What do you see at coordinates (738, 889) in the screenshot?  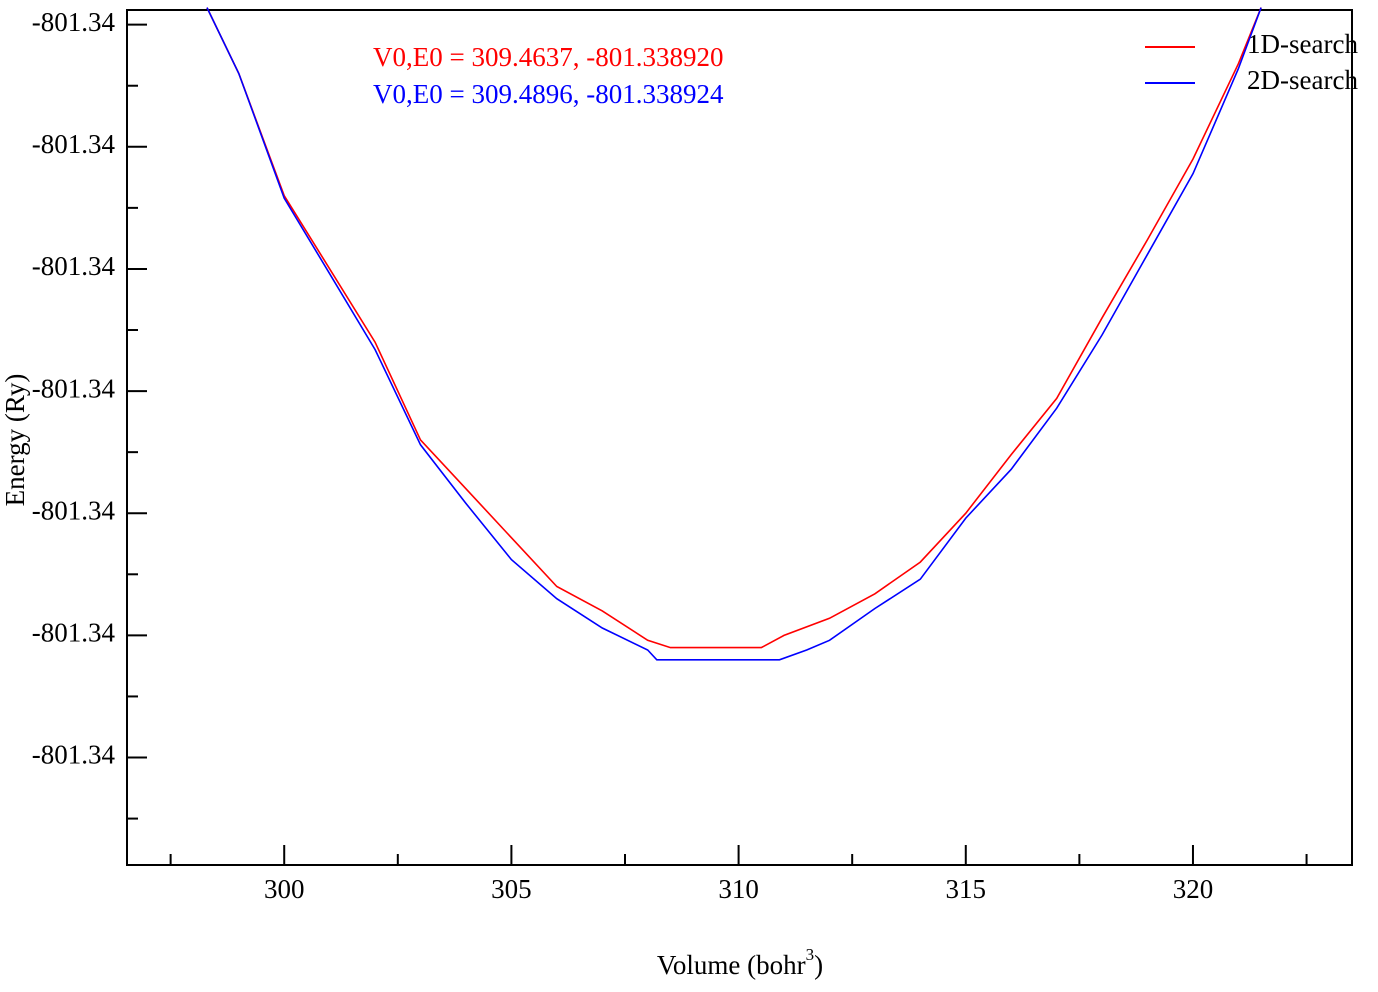 I see `x-tick-label: 310` at bounding box center [738, 889].